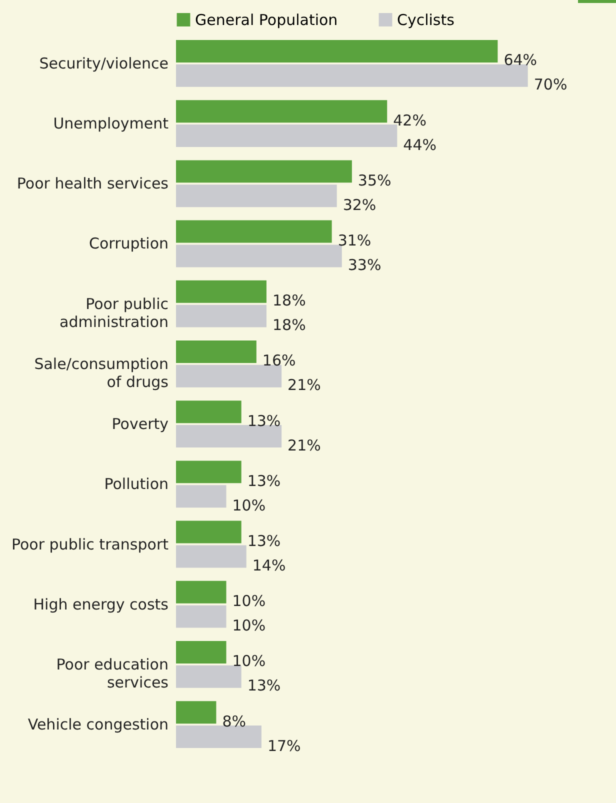 Image resolution: width=616 pixels, height=803 pixels. What do you see at coordinates (269, 565) in the screenshot?
I see `data-label: 14%` at bounding box center [269, 565].